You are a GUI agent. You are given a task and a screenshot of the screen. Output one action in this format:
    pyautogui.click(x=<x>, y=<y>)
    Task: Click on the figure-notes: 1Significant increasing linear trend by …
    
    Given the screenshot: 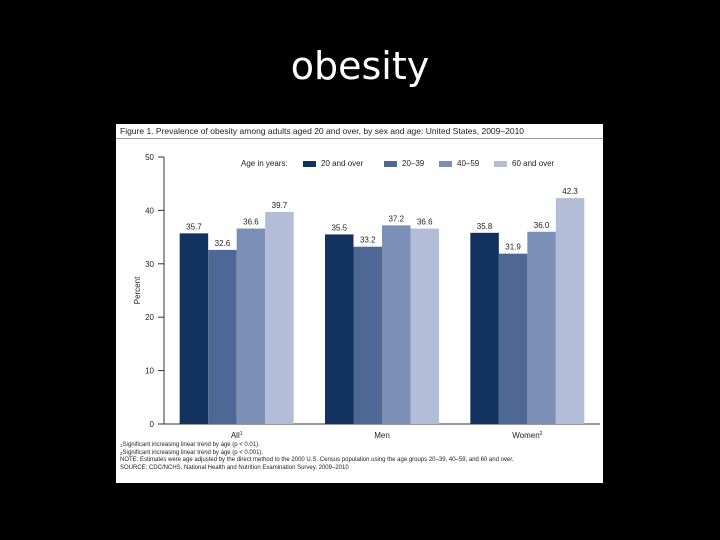 What is the action you would take?
    pyautogui.click(x=360, y=457)
    